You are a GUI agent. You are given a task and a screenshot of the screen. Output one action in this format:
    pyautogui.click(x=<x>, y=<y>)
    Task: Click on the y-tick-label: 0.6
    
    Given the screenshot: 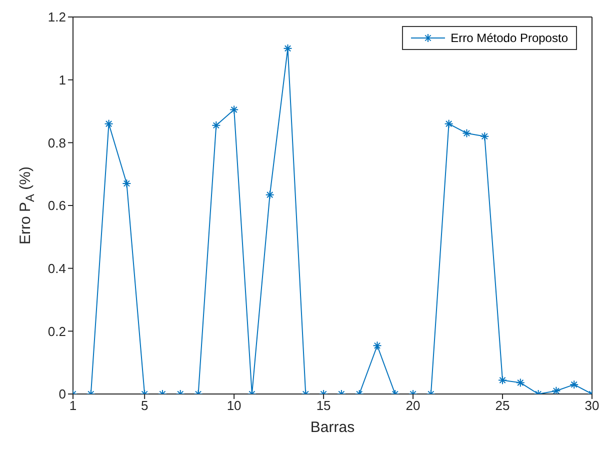 What is the action you would take?
    pyautogui.click(x=57, y=206)
    